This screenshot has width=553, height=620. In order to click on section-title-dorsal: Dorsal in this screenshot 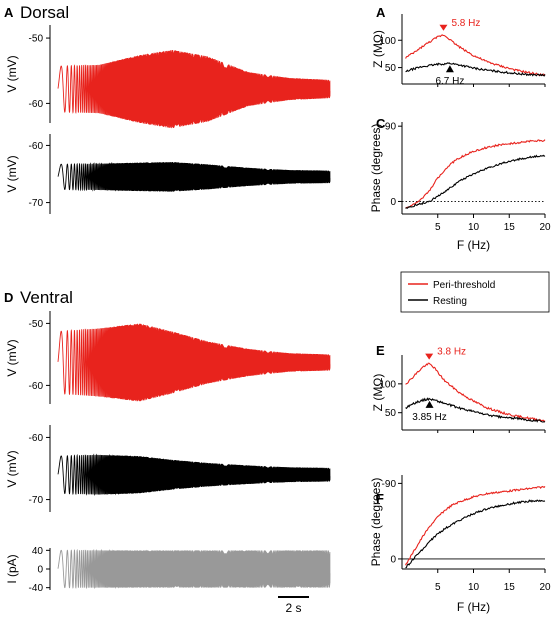, I will do `click(44, 12)`.